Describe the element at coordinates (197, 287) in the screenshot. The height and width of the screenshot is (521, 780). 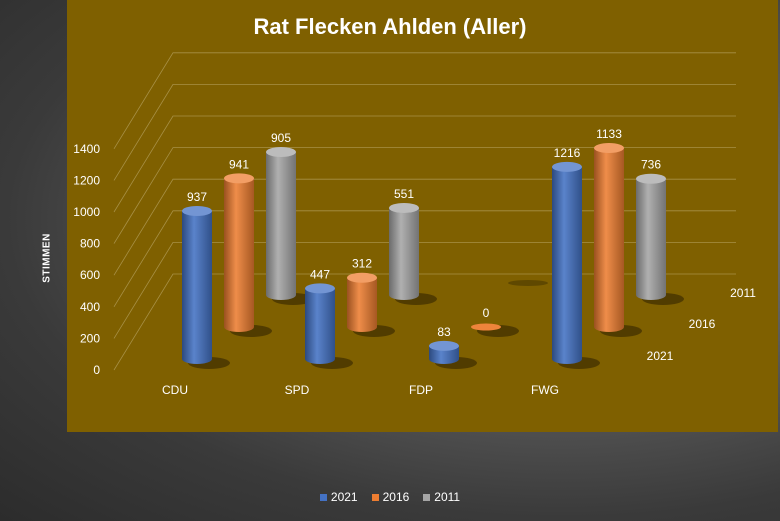
I see `bar-2021-CDU` at that location.